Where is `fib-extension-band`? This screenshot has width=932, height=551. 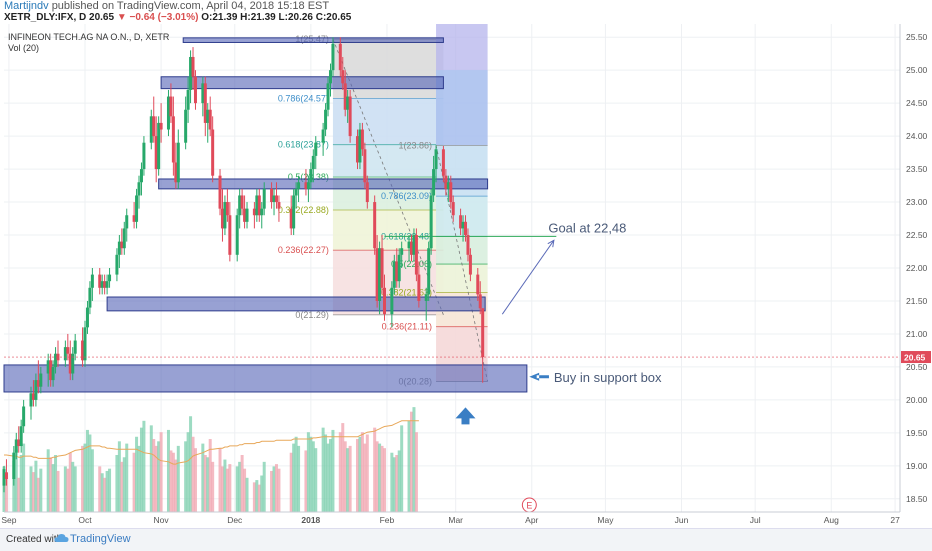
fib-extension-band is located at coordinates (462, 108).